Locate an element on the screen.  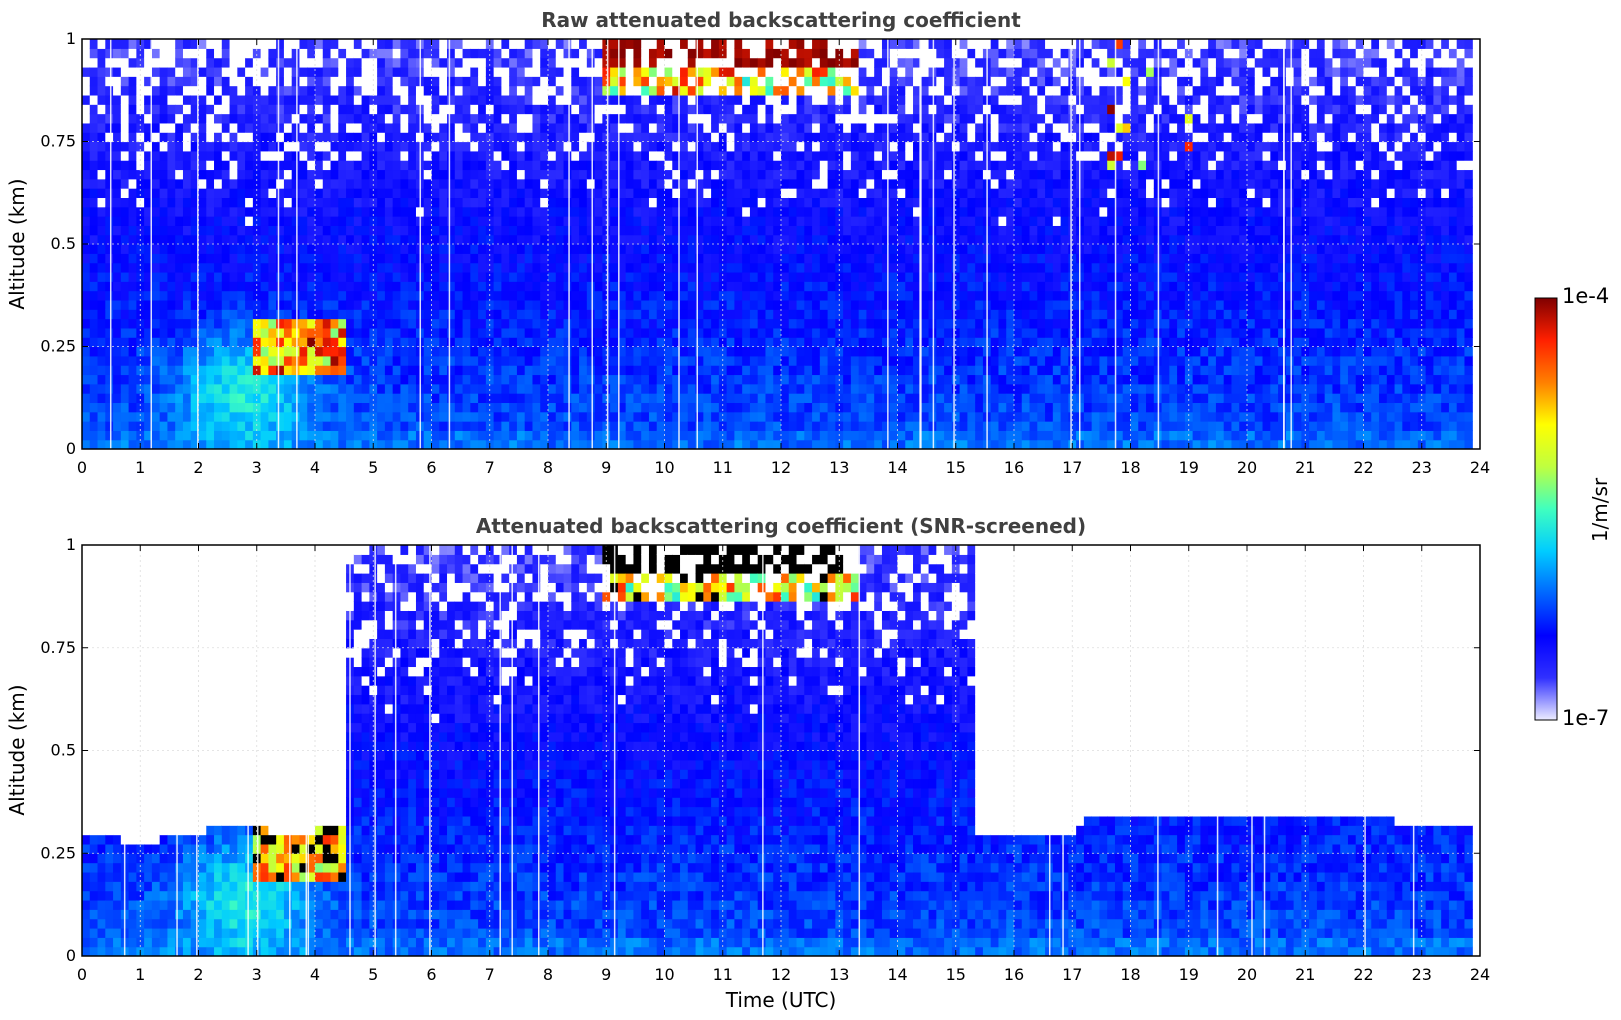
colorbar is located at coordinates (1546, 509).